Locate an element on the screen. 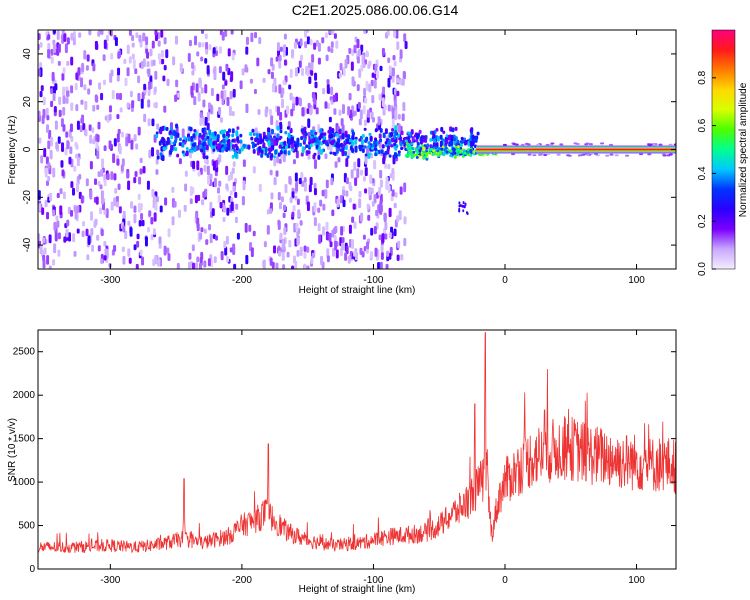  y-tick-label: 0 is located at coordinates (27, 149).